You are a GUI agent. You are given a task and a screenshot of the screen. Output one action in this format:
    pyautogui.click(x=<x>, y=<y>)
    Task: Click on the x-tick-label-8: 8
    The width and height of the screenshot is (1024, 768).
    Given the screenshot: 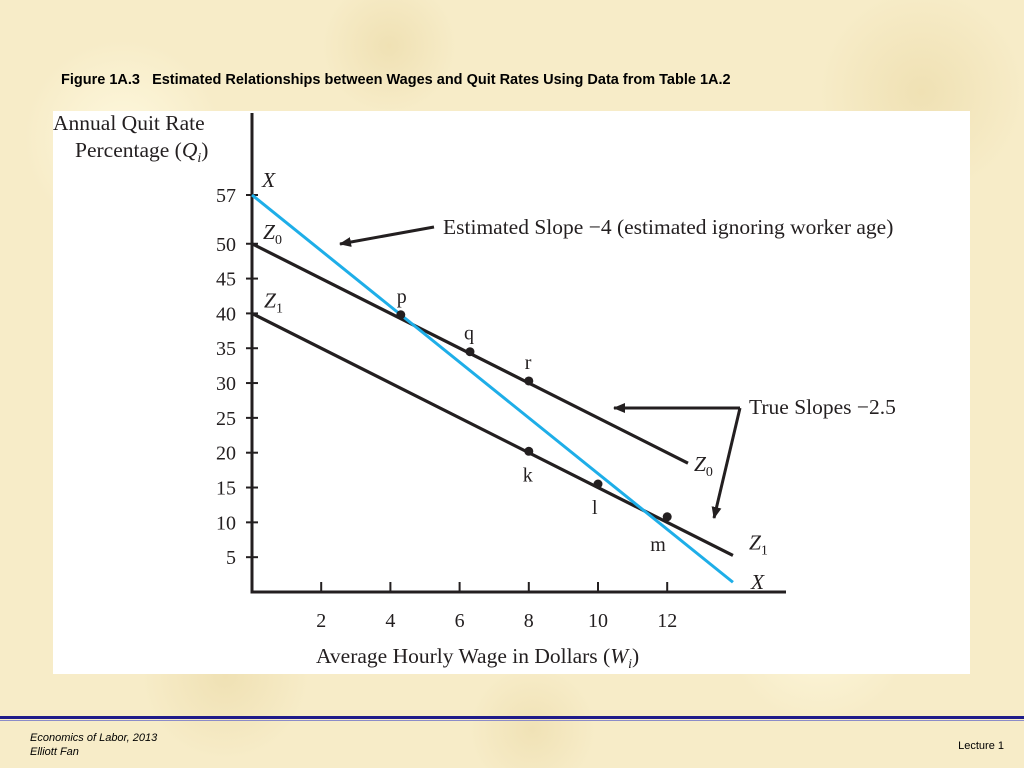 What is the action you would take?
    pyautogui.click(x=529, y=621)
    